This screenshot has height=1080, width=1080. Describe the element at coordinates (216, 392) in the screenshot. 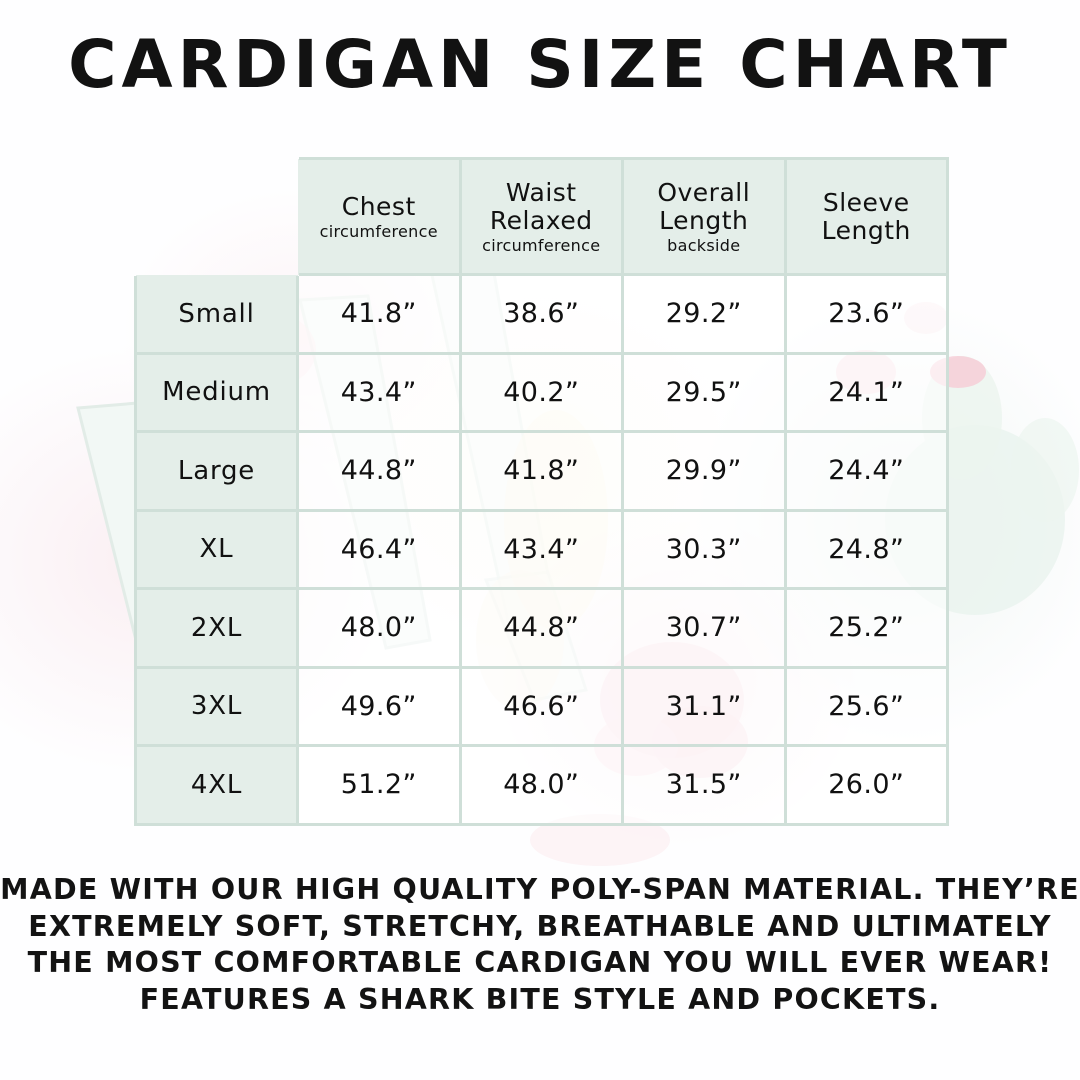

I see `row-size-label: Medium` at that location.